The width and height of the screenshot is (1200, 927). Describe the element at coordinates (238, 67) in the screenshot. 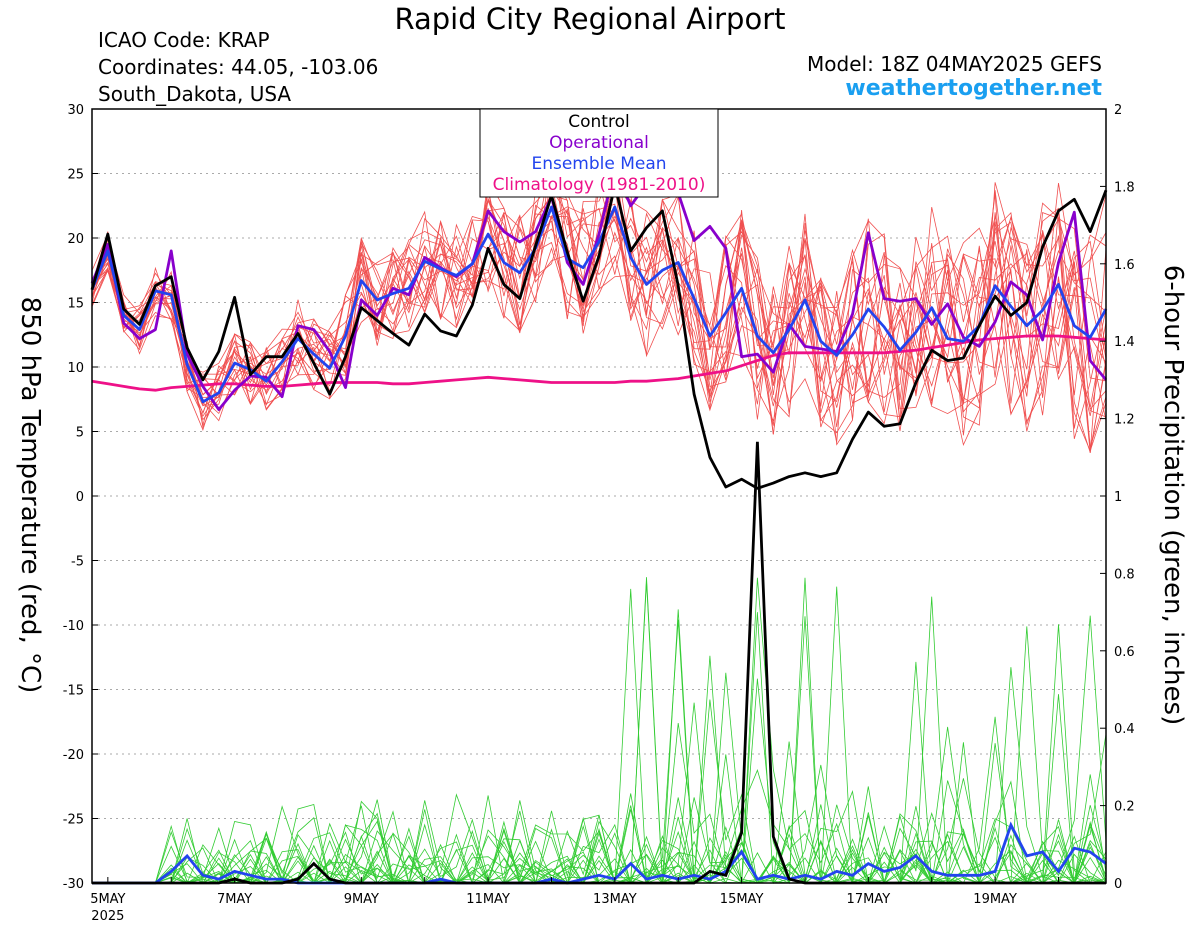

I see `coordinates: Coordinates: 44.05, -103.06` at that location.